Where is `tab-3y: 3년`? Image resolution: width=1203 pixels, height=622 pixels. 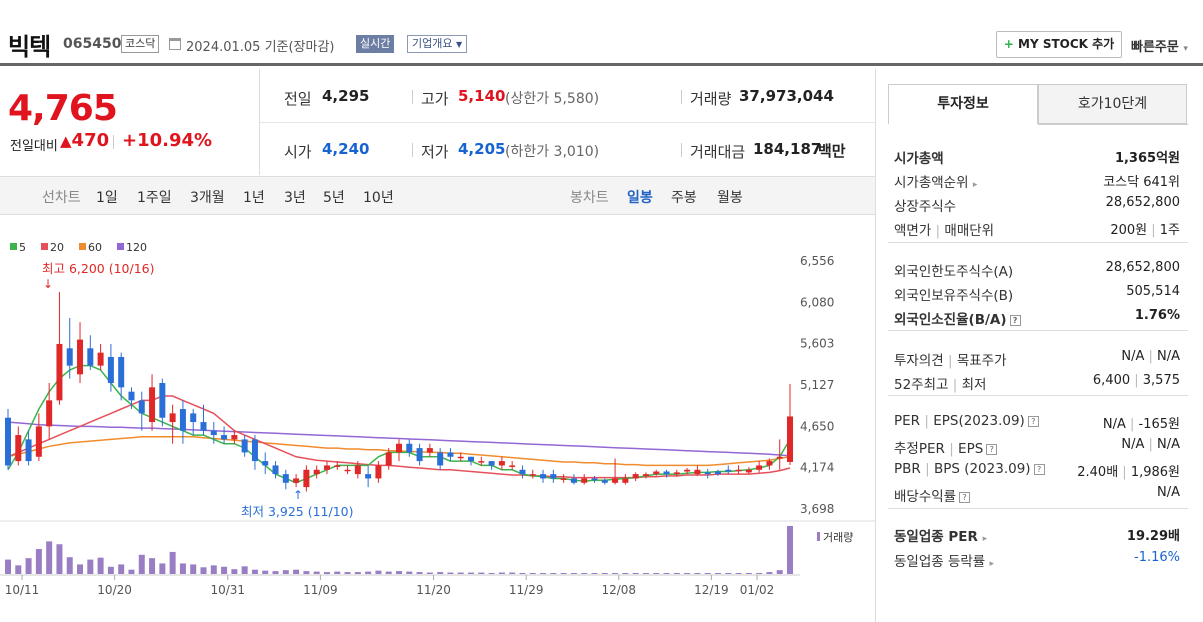 tab-3y: 3년 is located at coordinates (295, 198).